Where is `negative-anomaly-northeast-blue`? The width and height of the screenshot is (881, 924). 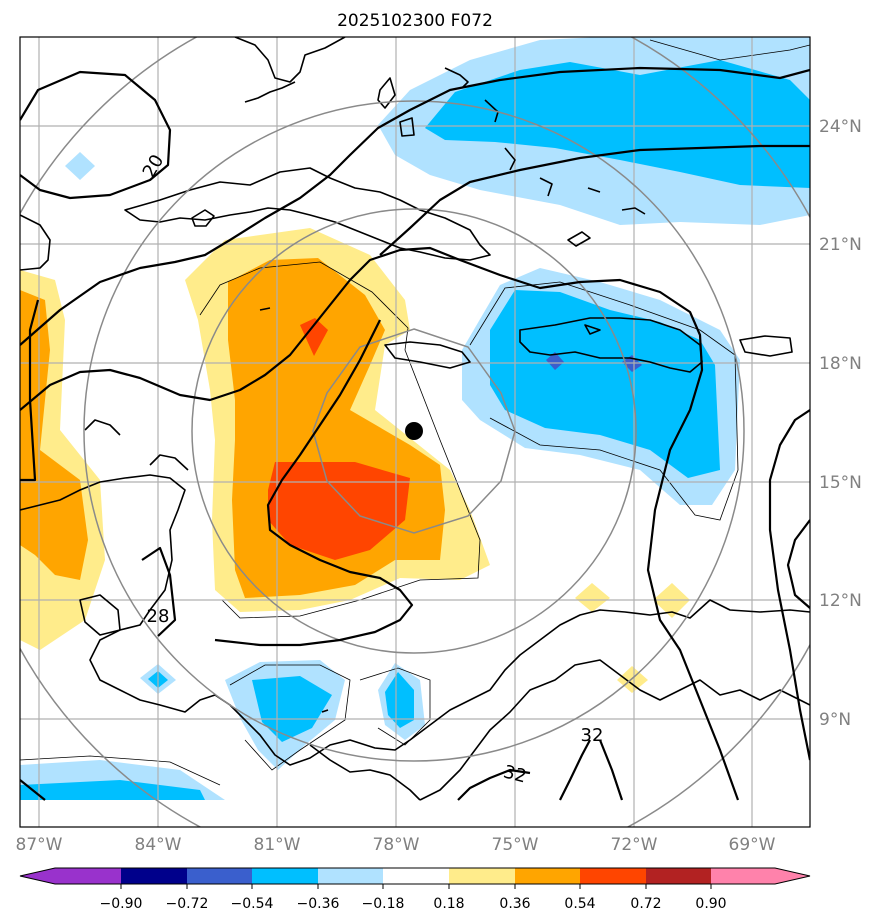
negative-anomaly-northeast-blue is located at coordinates (617, 124).